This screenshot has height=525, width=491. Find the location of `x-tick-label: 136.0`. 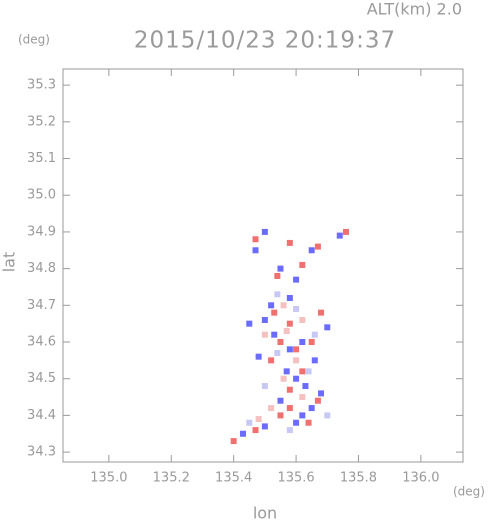

x-tick-label: 136.0 is located at coordinates (420, 478).